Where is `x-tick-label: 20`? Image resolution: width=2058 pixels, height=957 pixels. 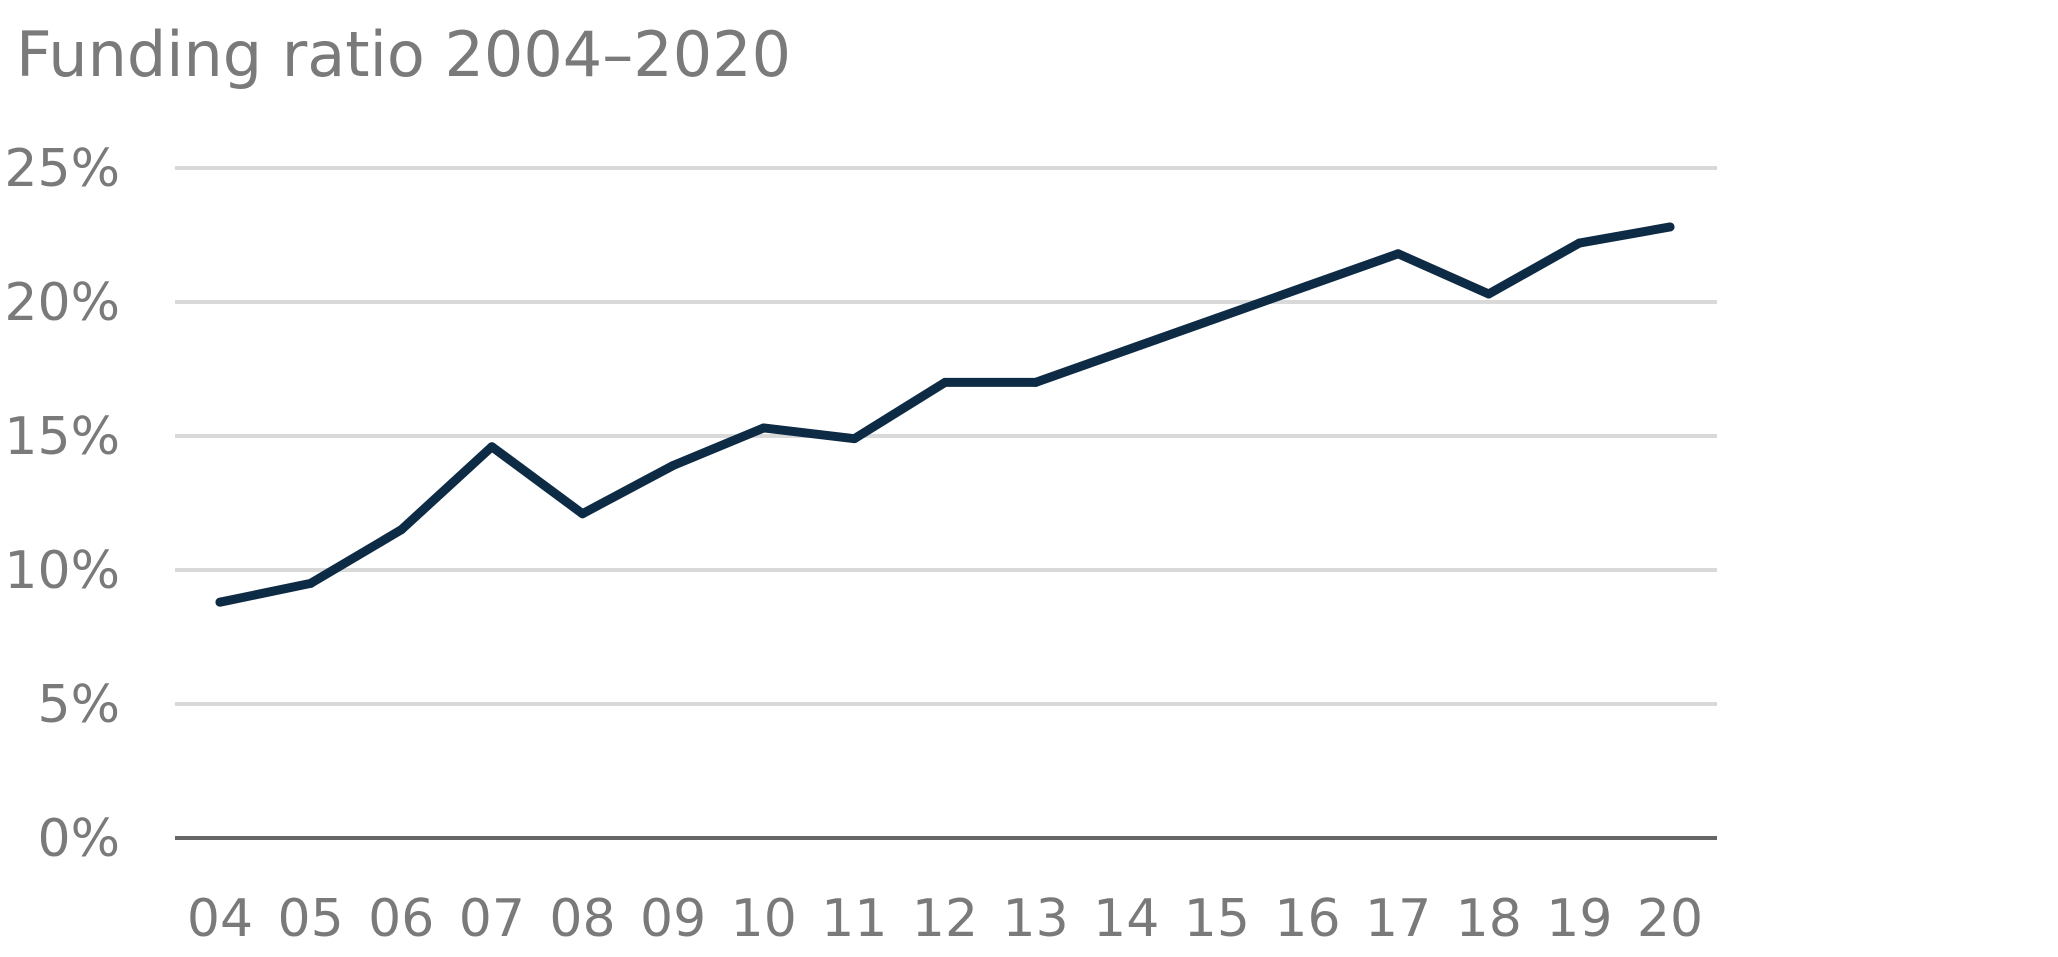 x-tick-label: 20 is located at coordinates (1670, 919).